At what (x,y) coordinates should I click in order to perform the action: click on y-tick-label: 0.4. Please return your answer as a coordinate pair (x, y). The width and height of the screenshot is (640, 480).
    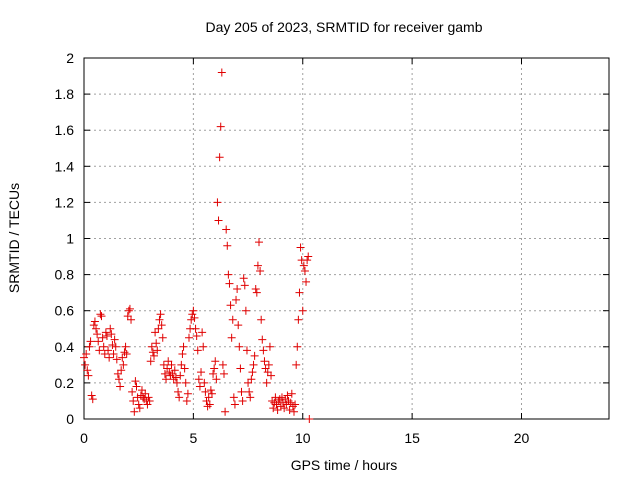
    Looking at the image, I should click on (65, 347).